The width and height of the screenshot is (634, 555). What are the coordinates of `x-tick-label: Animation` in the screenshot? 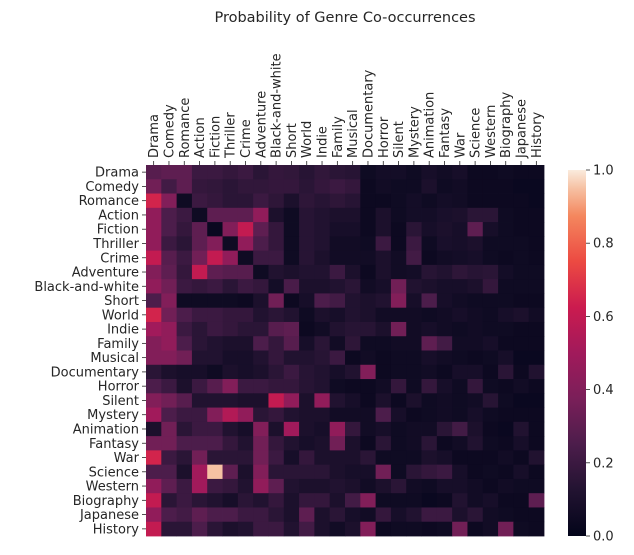 It's located at (430, 125).